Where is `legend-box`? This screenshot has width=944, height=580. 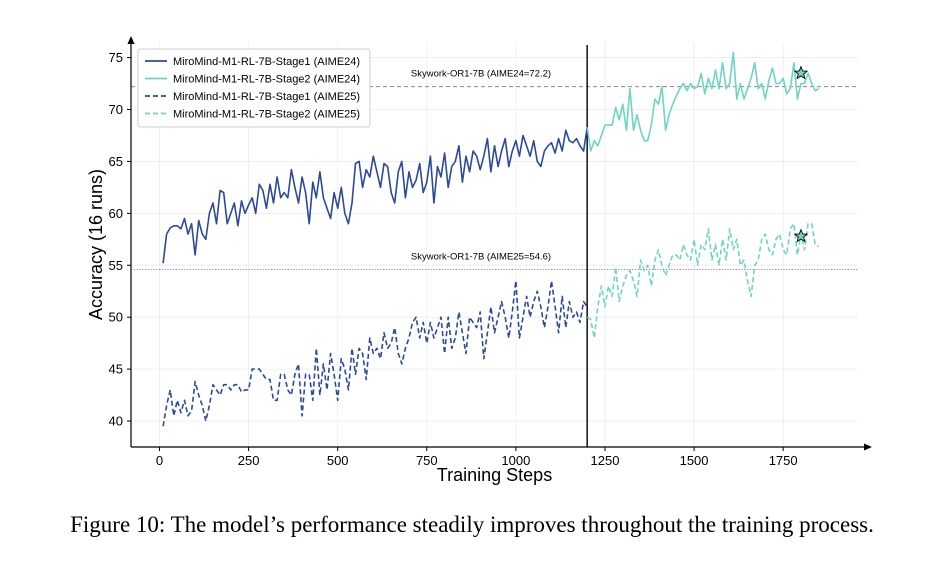
legend-box is located at coordinates (254, 88).